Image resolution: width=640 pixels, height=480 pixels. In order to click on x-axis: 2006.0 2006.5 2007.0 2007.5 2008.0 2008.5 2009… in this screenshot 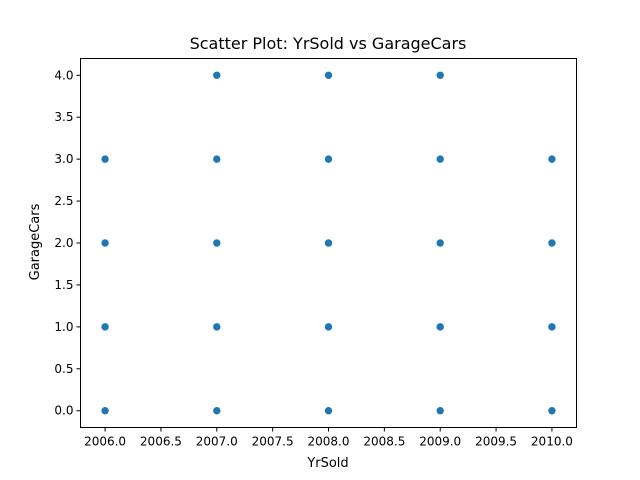, I will do `click(328, 438)`.